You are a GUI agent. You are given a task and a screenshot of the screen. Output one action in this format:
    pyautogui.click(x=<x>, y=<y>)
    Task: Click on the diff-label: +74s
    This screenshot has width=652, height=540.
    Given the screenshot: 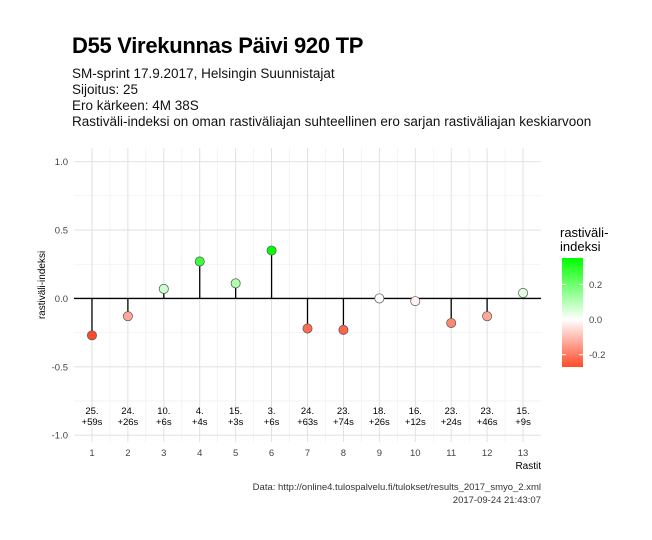 What is the action you would take?
    pyautogui.click(x=343, y=422)
    